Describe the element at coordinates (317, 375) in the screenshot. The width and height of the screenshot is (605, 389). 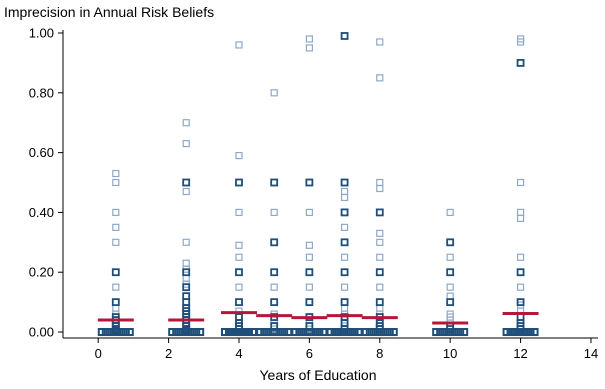
I see `x-axis-title: Years of Education` at that location.